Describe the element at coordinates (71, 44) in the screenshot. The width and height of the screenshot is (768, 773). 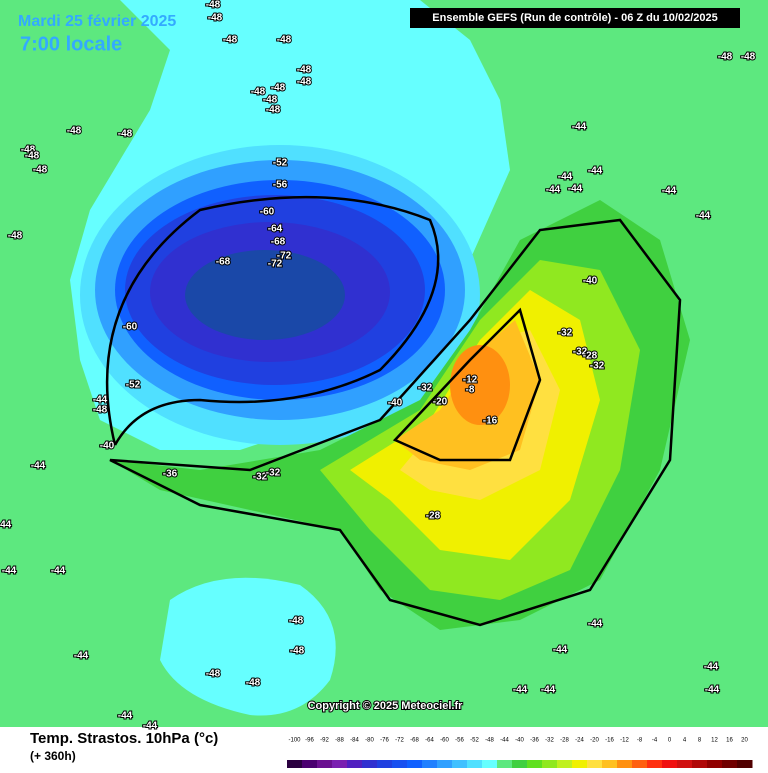
I see `time: 7:00 locale` at that location.